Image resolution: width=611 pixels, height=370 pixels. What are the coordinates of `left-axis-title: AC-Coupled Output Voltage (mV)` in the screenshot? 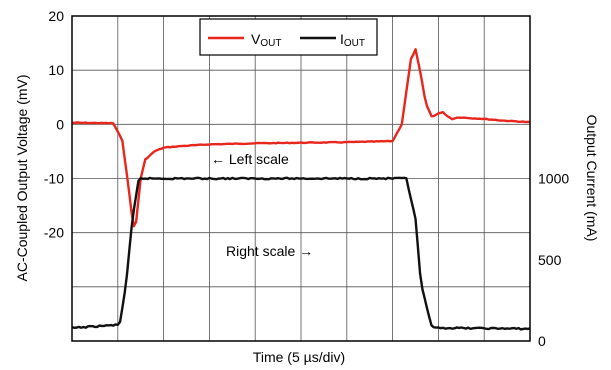 It's located at (22, 178).